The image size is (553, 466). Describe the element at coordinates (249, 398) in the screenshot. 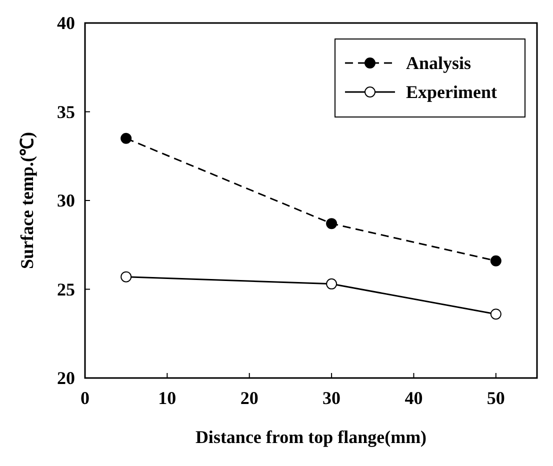

I see `x-tick-label: 20` at that location.